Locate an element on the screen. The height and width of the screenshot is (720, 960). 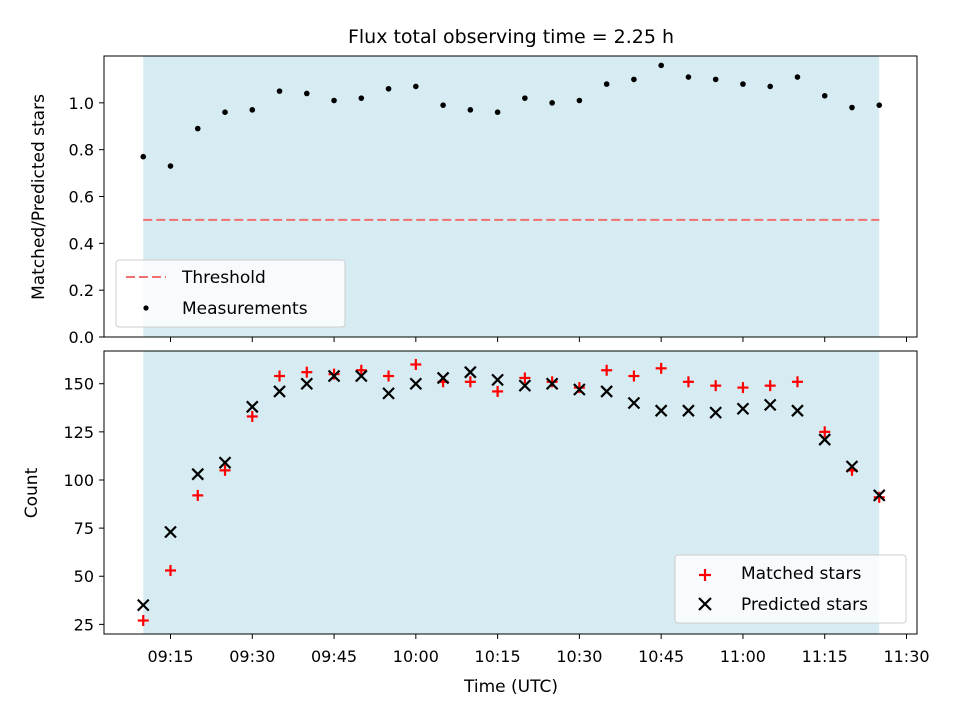
y-tick-label: 0.8 is located at coordinates (81, 150).